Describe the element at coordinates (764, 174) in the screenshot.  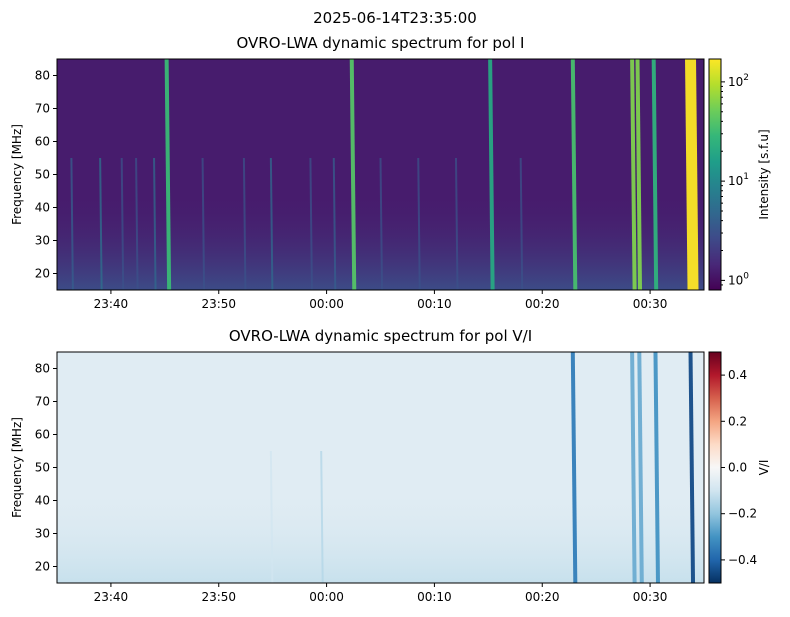
I see `colorbar-label: Intensity [s.f.u]` at that location.